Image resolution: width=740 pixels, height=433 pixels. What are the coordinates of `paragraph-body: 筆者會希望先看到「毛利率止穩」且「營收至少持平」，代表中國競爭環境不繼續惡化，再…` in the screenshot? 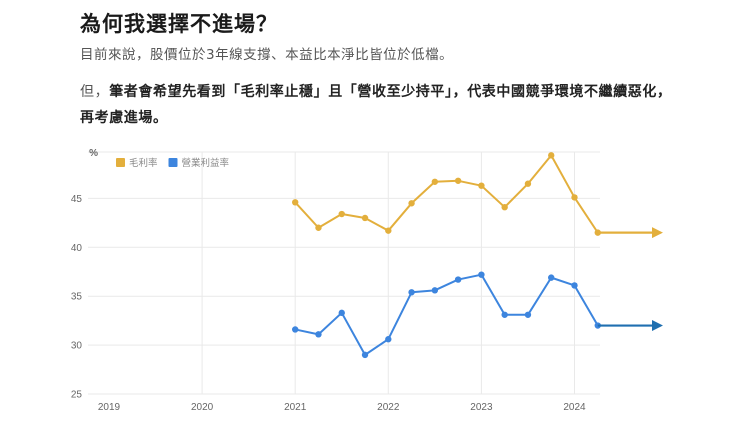 It's located at (376, 105).